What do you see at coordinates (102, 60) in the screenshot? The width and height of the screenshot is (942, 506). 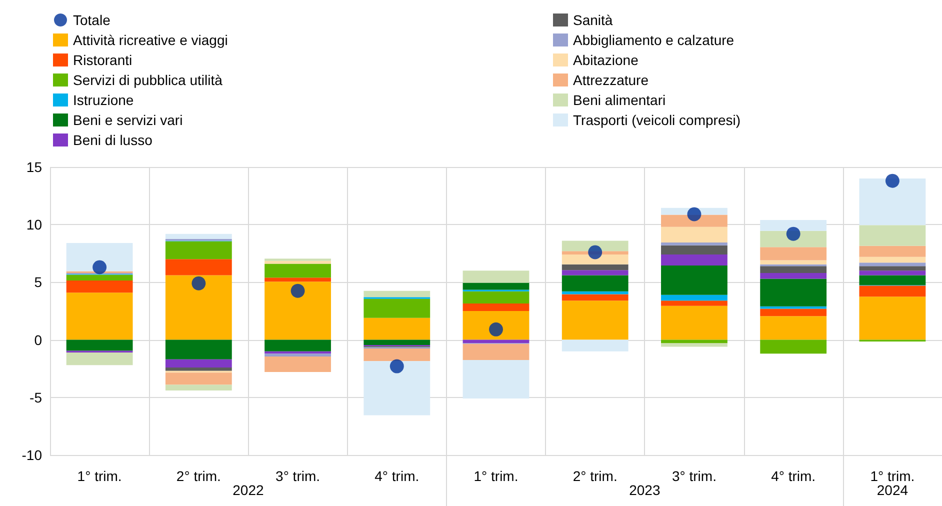 I see `legend-label: Ristoranti` at bounding box center [102, 60].